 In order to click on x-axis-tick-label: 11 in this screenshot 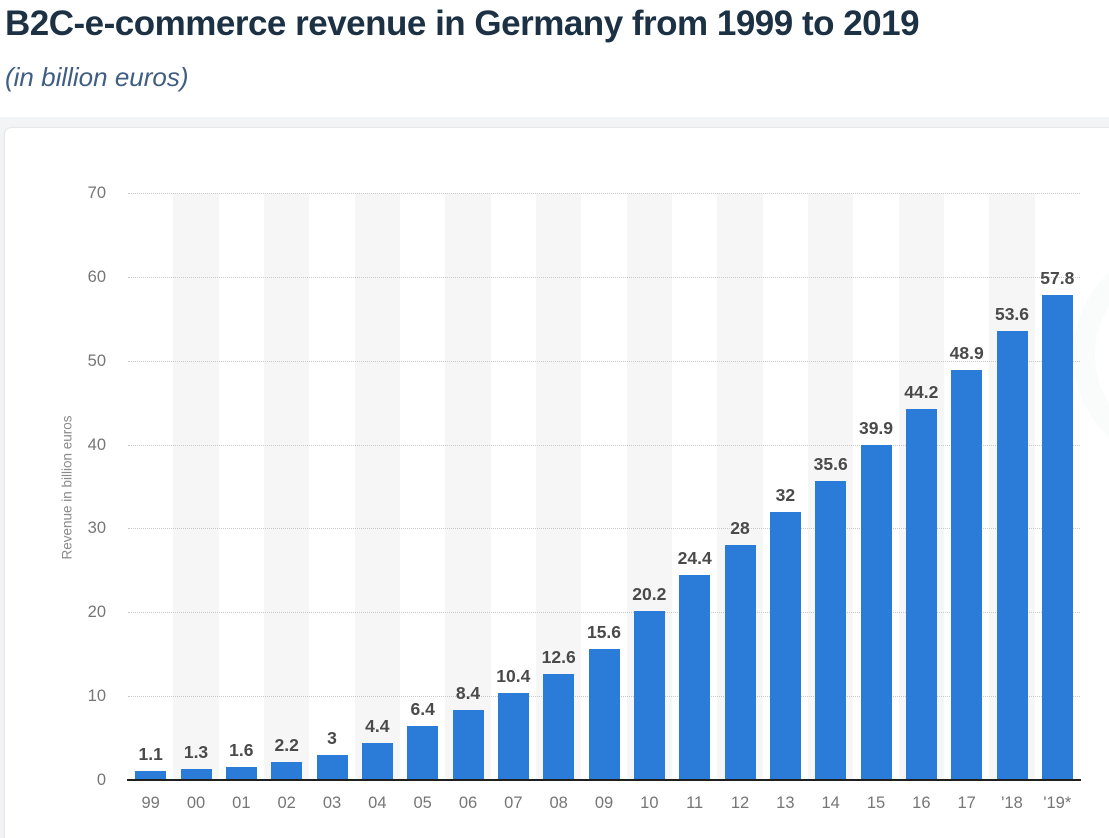, I will do `click(695, 803)`.